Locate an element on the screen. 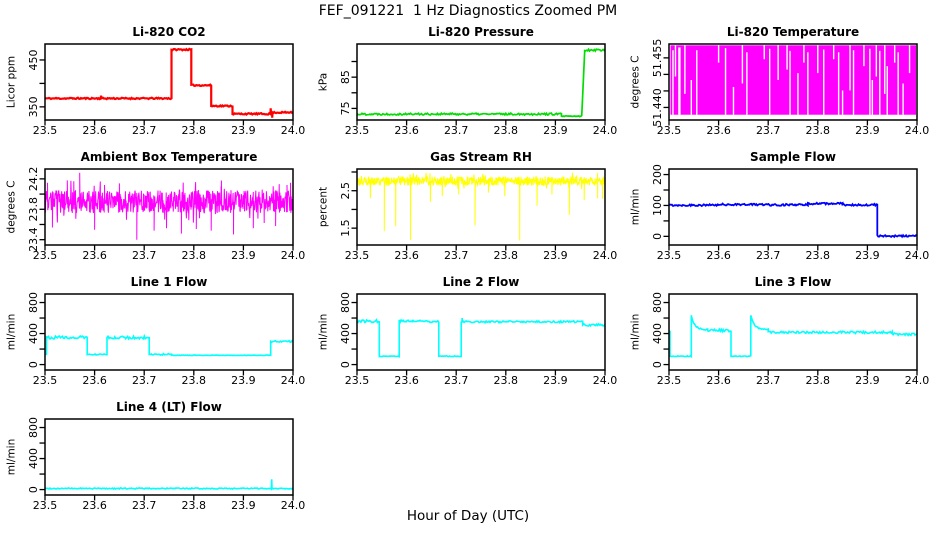 This screenshot has height=540, width=936. y-tick-label: 2.5 is located at coordinates (345, 191).